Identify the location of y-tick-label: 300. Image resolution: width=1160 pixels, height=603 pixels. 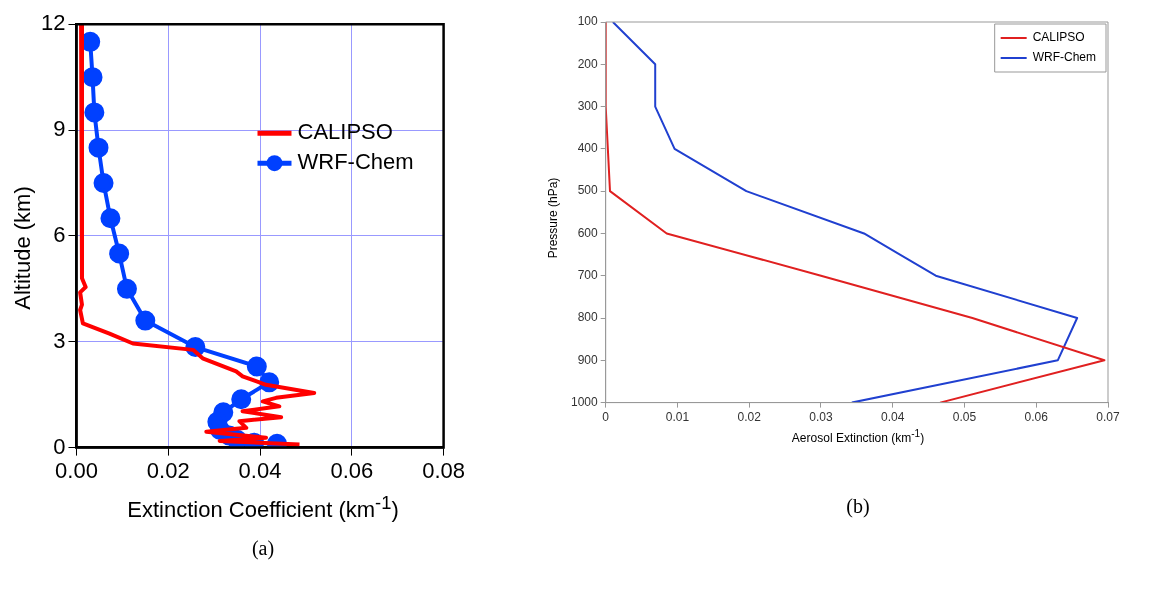
(588, 105).